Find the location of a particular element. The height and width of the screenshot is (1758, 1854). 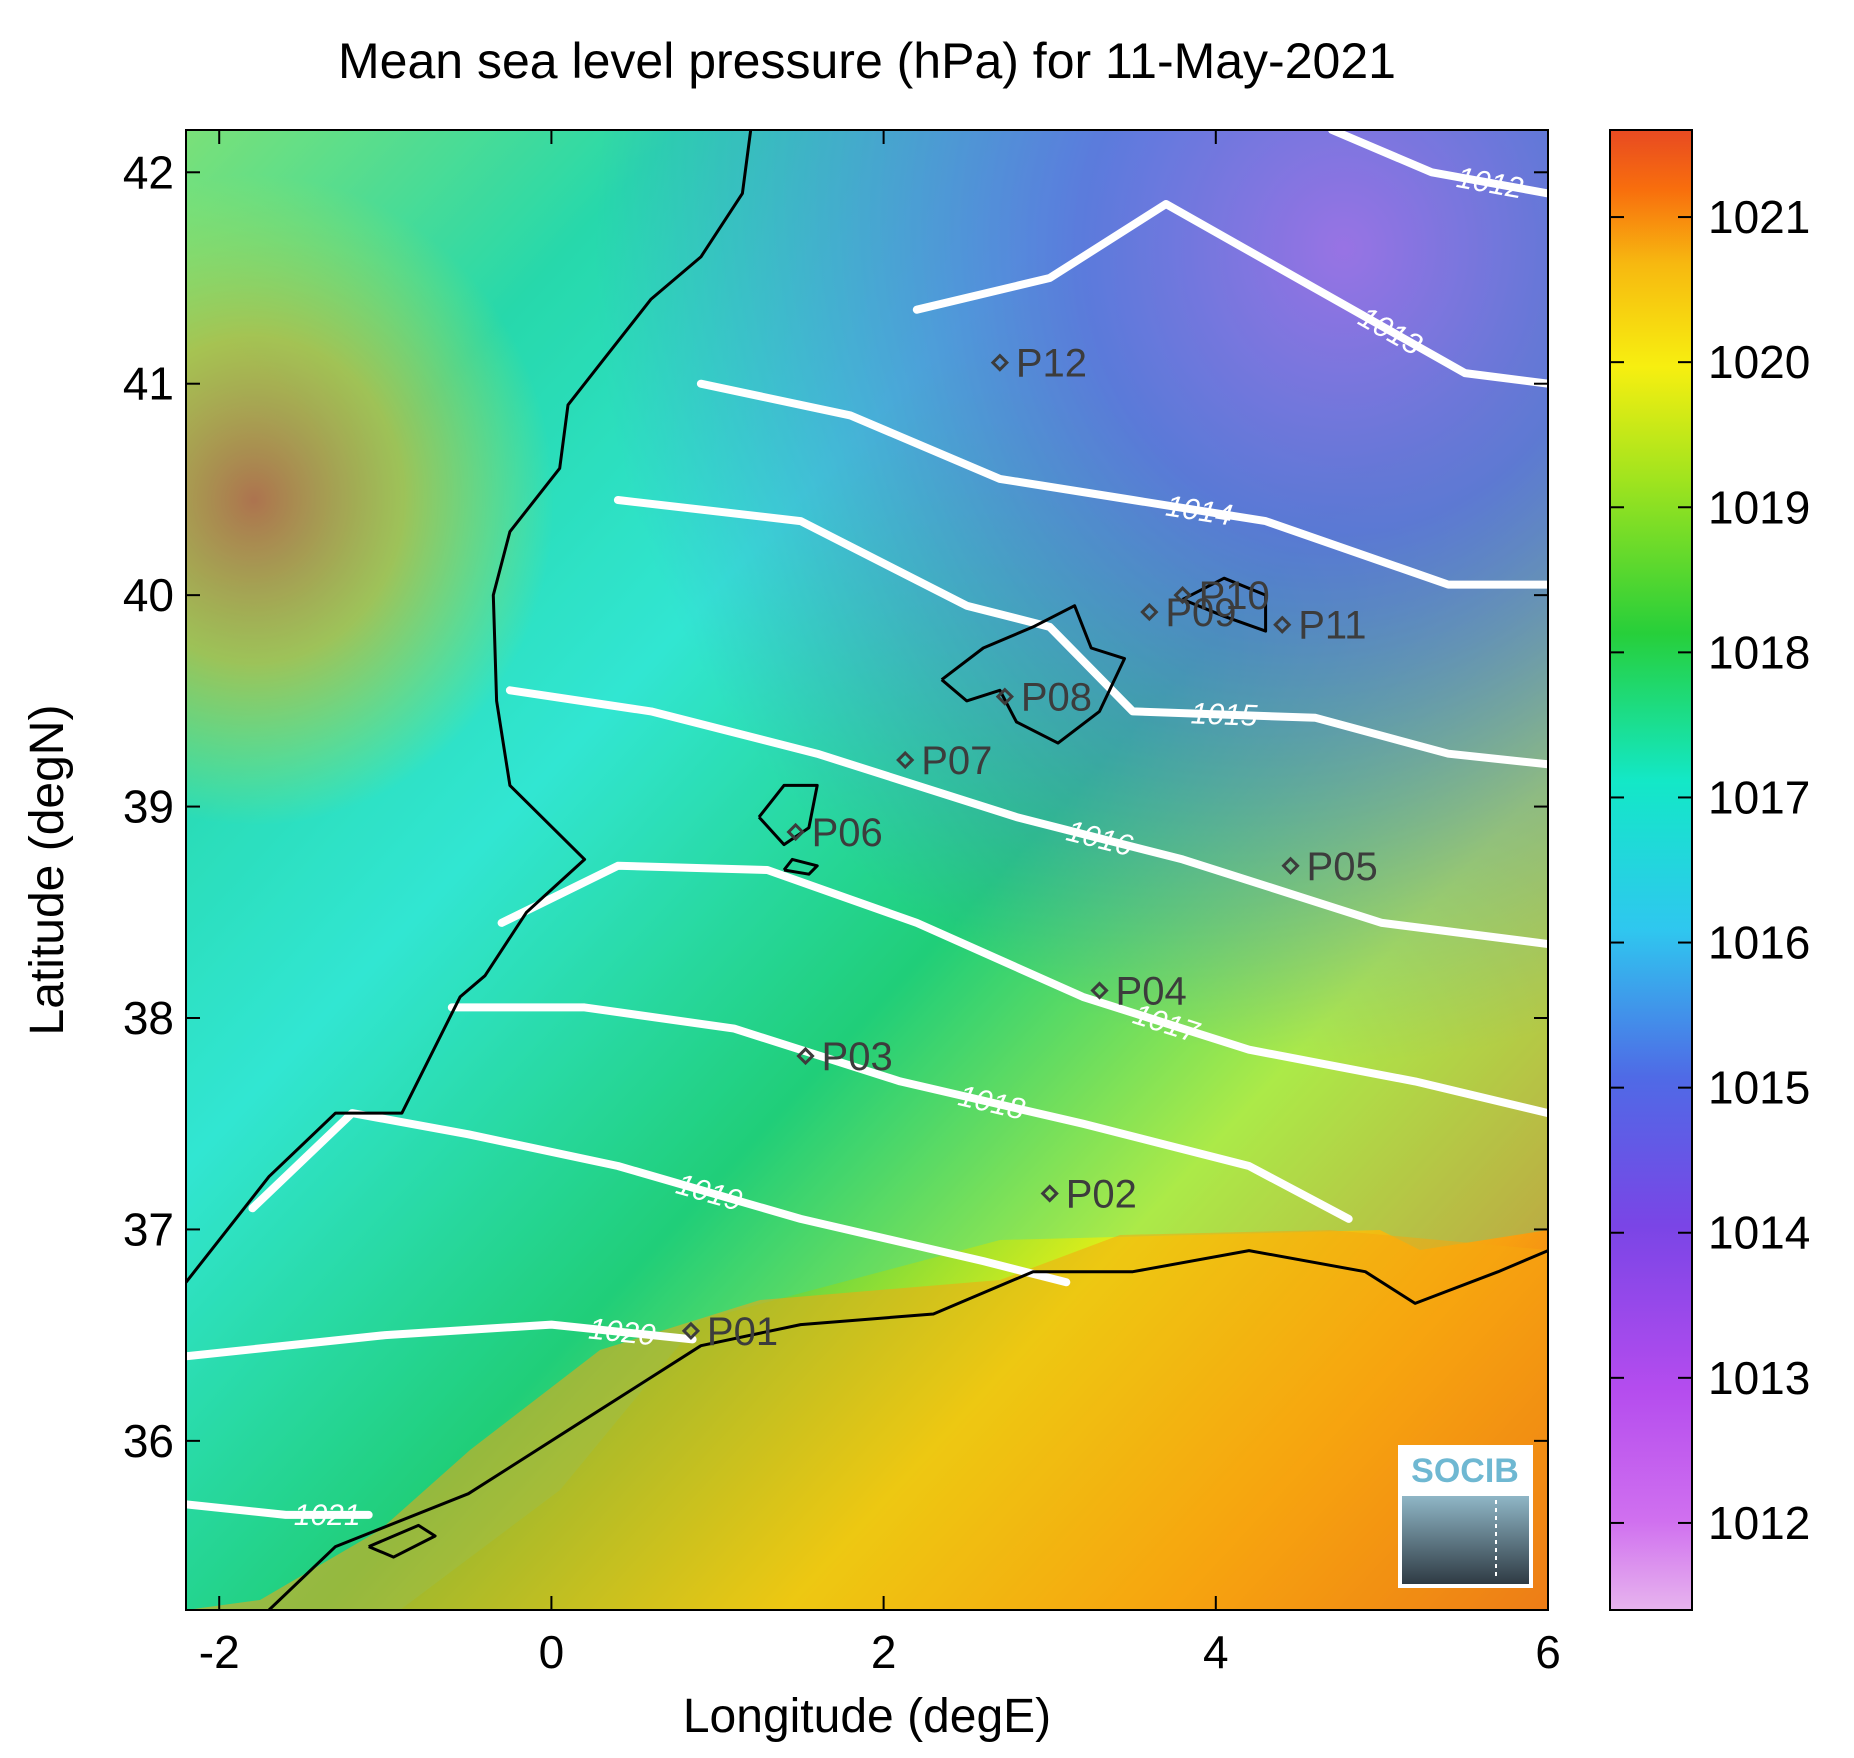

station-marker-P02 is located at coordinates (1049, 1193).